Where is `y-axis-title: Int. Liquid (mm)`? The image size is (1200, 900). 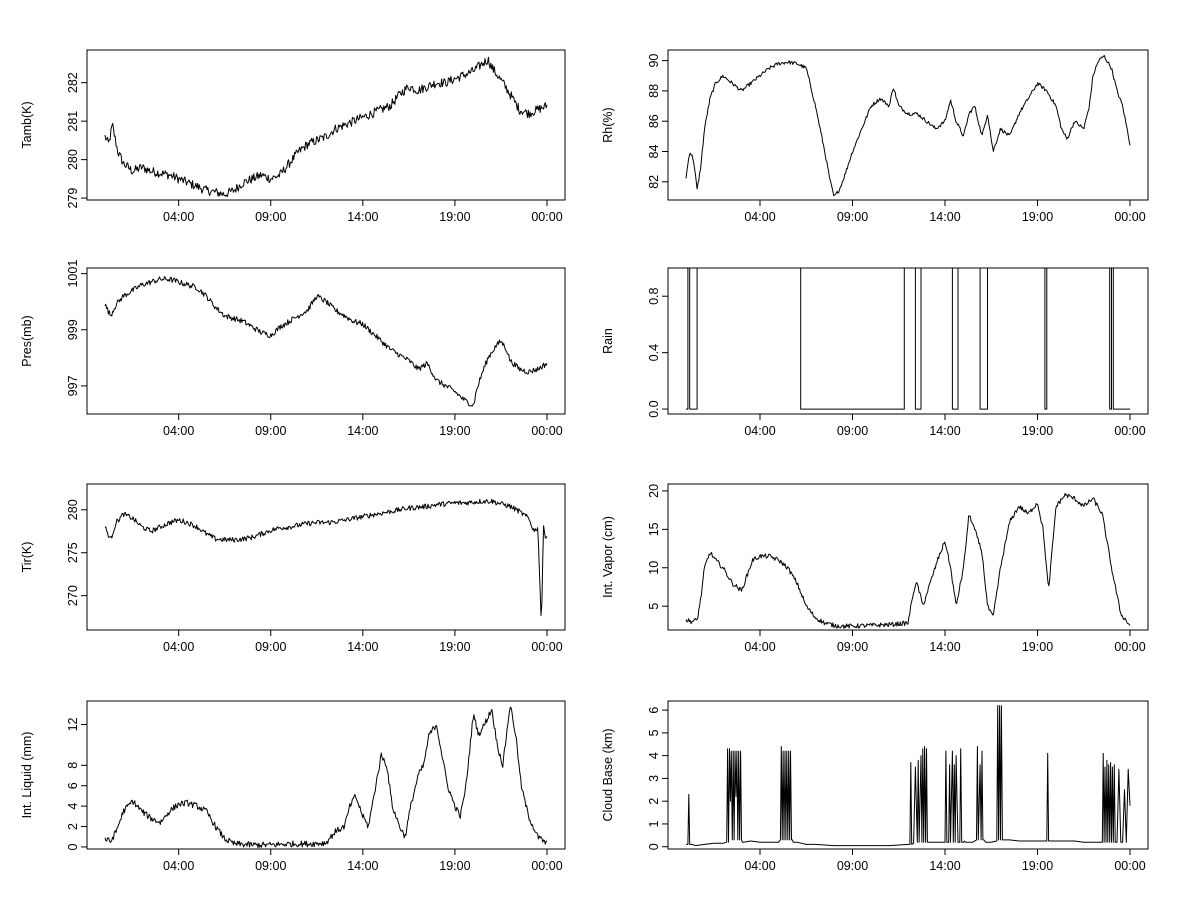 y-axis-title: Int. Liquid (mm) is located at coordinates (27, 775).